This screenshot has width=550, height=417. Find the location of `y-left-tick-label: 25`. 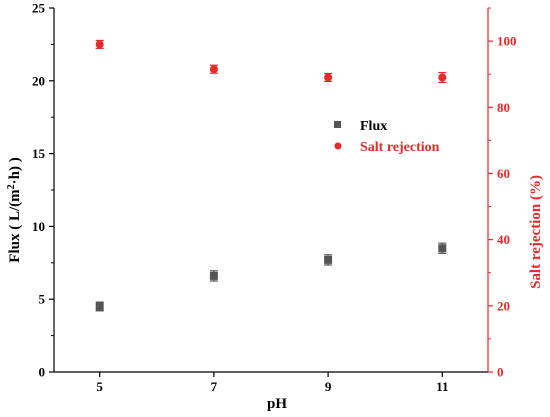

y-left-tick-label: 25 is located at coordinates (39, 8).